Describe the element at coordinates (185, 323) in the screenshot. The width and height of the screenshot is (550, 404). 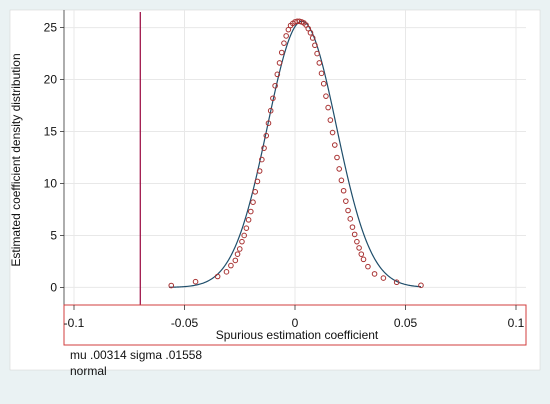
I see `x-tick-label: -0.05` at that location.